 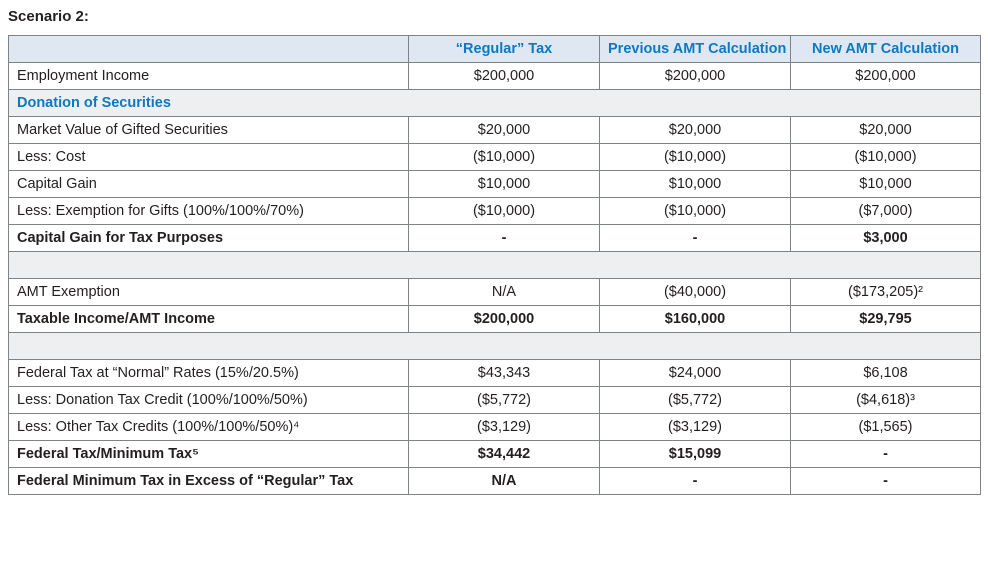 I want to click on table-row-less-cost: Less: Cost ($10,000) ($10,000) ($10,000), so click(x=494, y=157).